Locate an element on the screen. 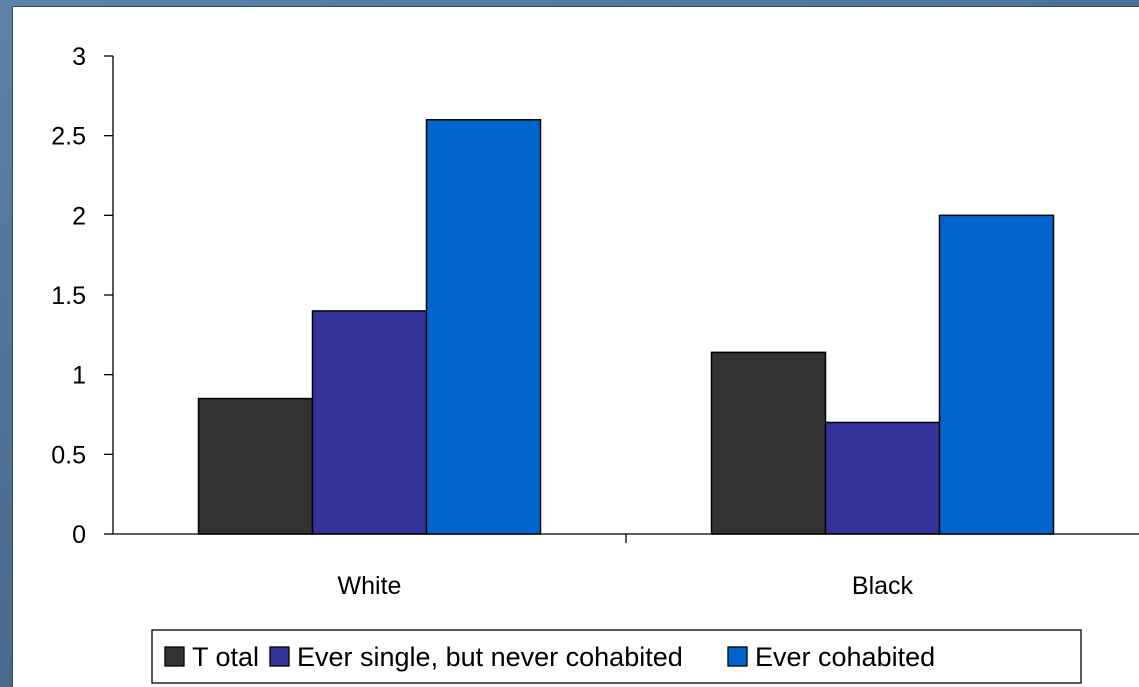 The image size is (1139, 687). y-tick-label: 1.5 is located at coordinates (68, 296).